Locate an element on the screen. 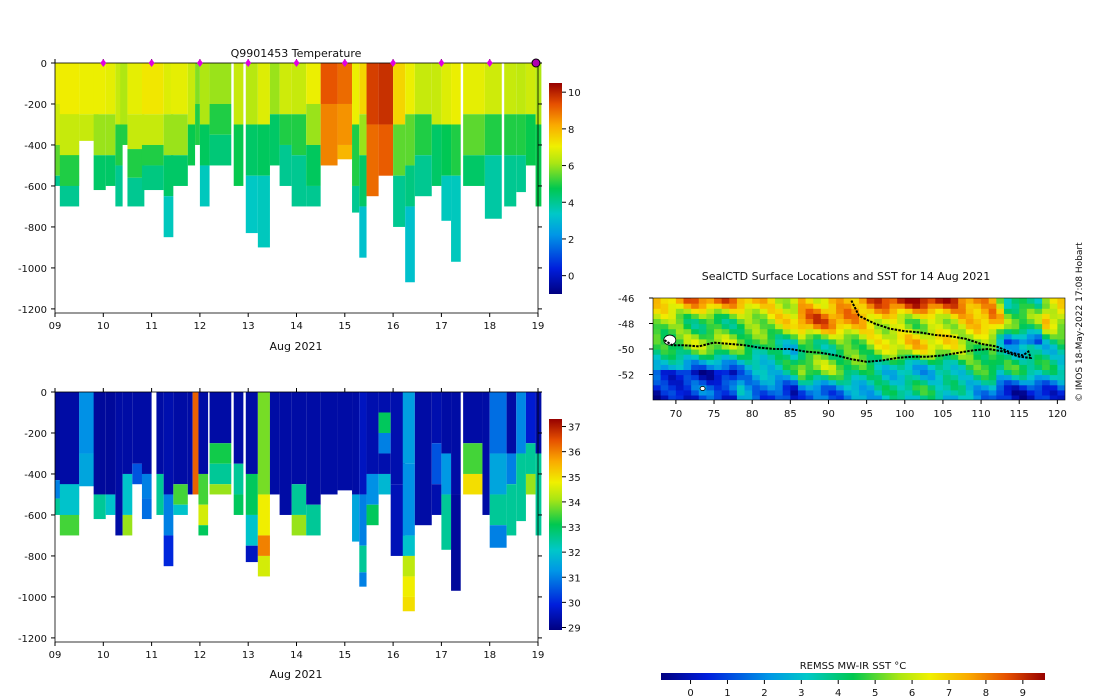 This screenshot has height=700, width=1100. colorbar-tick-label: 33 is located at coordinates (574, 528).